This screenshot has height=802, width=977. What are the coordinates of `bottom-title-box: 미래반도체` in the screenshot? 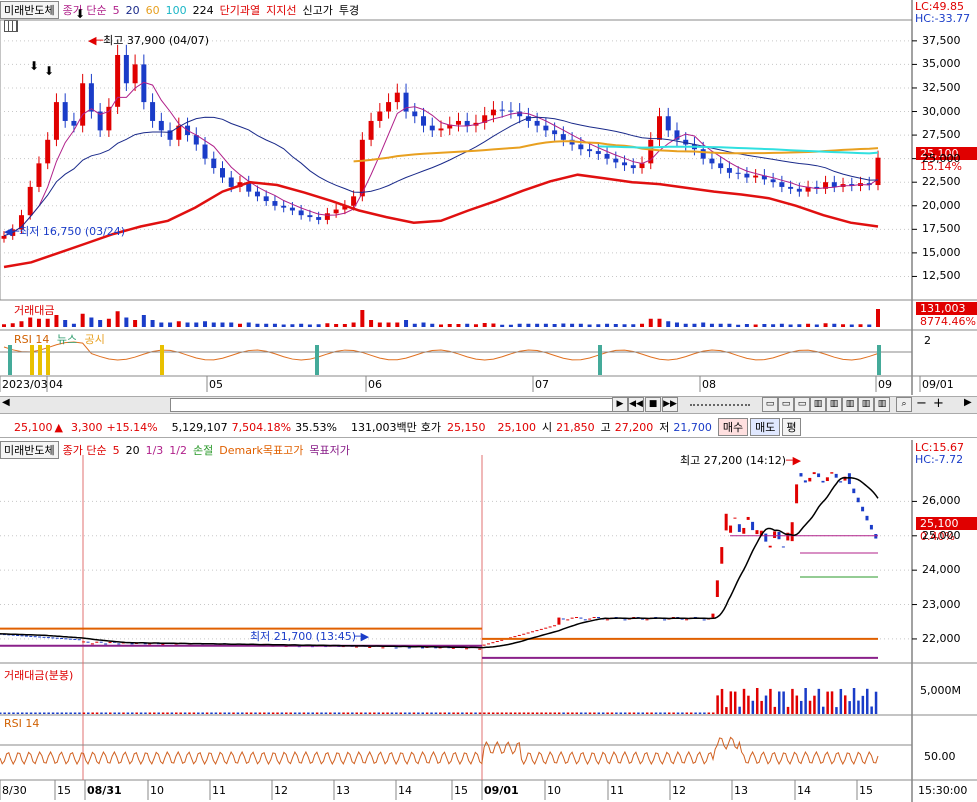 It's located at (29, 450).